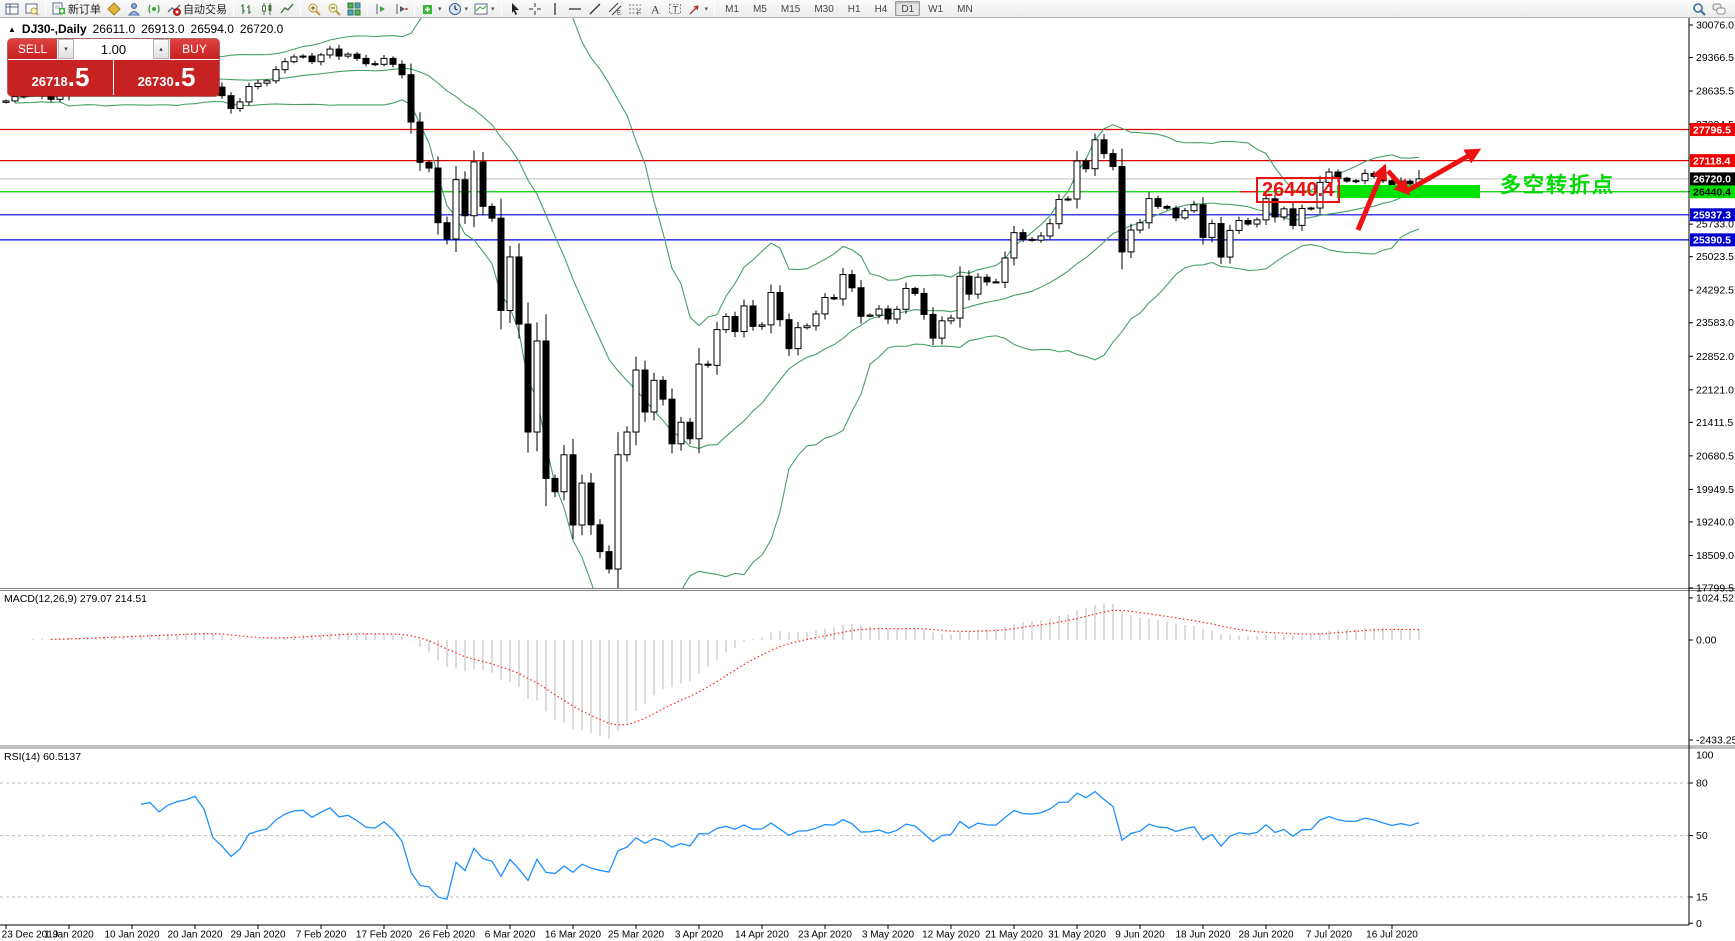  I want to click on templates-button: ▾, so click(484, 9).